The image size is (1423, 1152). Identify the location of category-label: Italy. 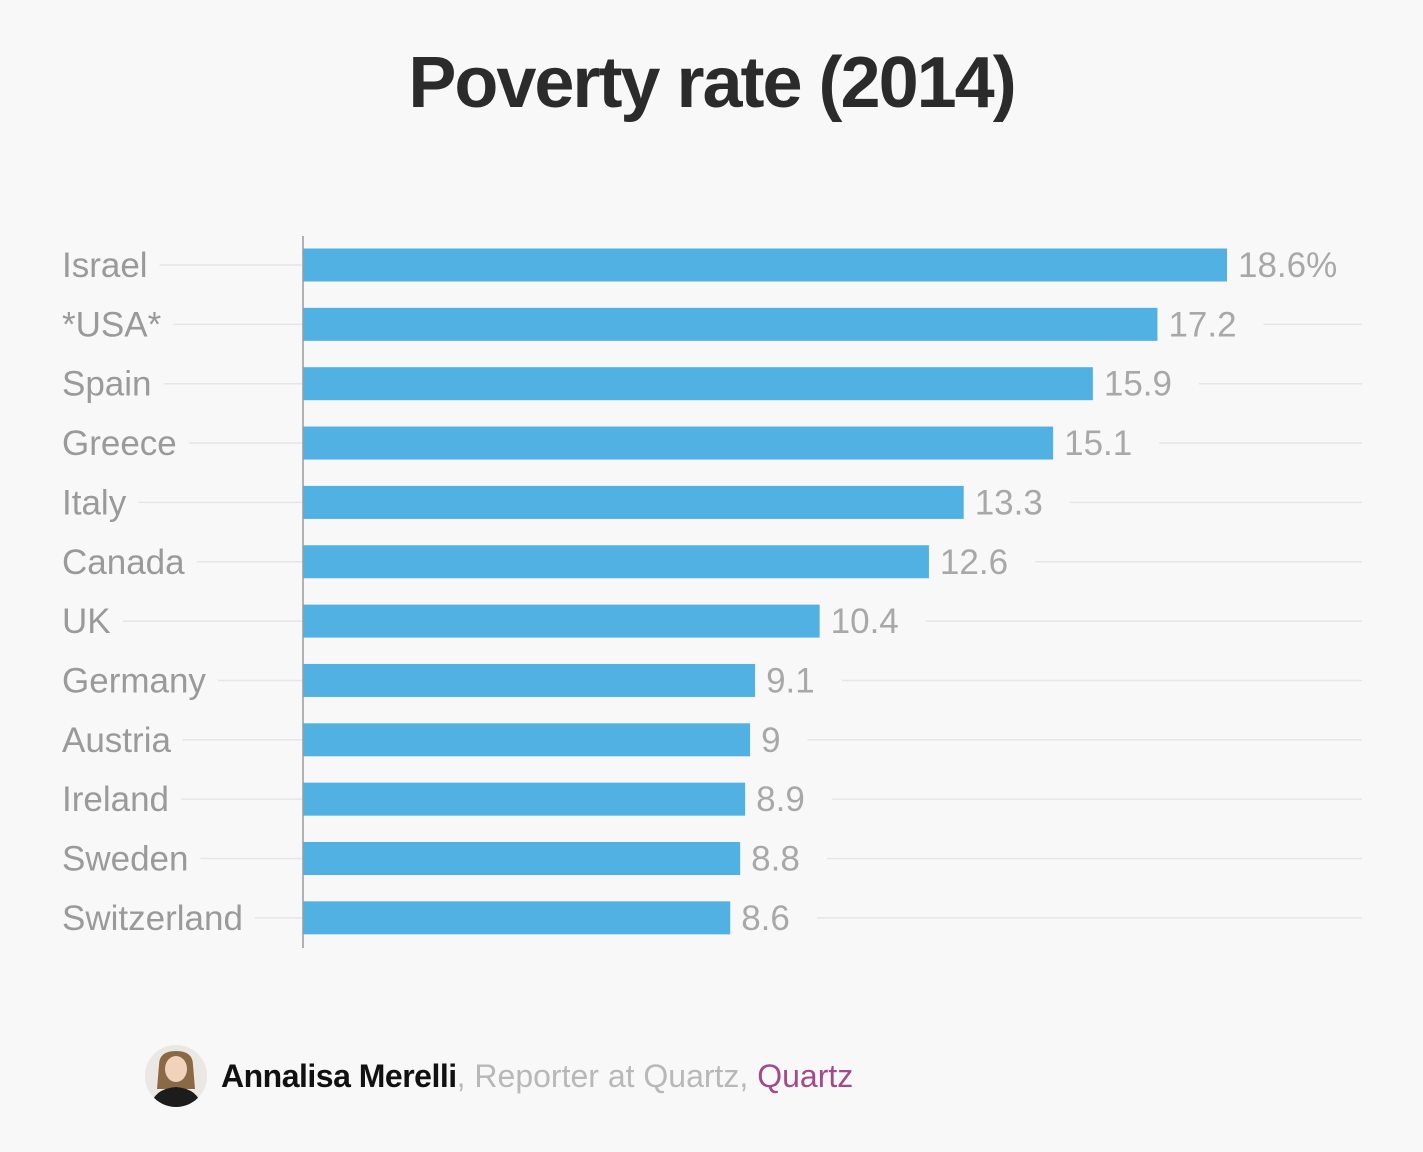
(94, 502).